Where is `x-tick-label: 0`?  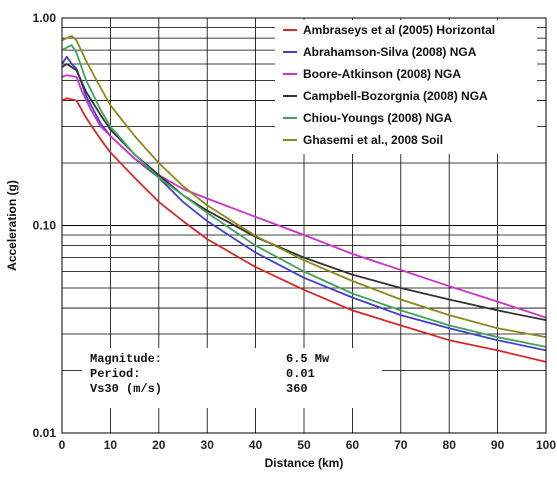
x-tick-label: 0 is located at coordinates (62, 445).